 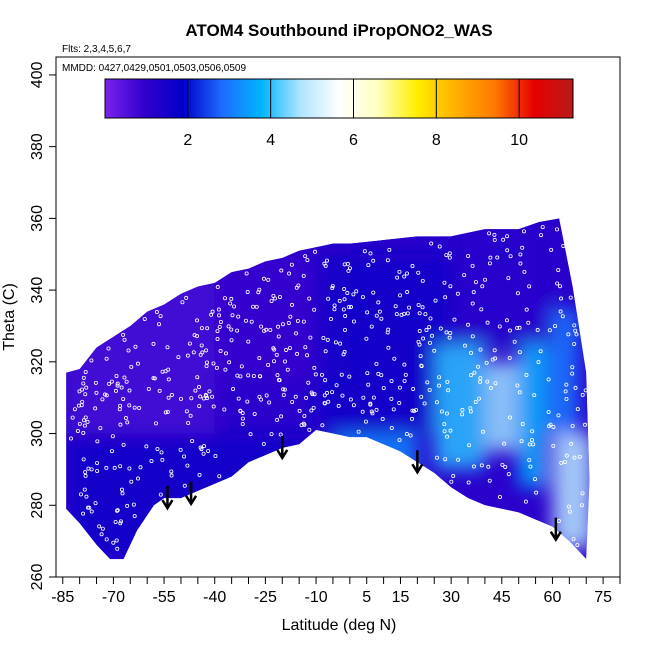 What do you see at coordinates (361, 489) in the screenshot?
I see `flight-arrows` at bounding box center [361, 489].